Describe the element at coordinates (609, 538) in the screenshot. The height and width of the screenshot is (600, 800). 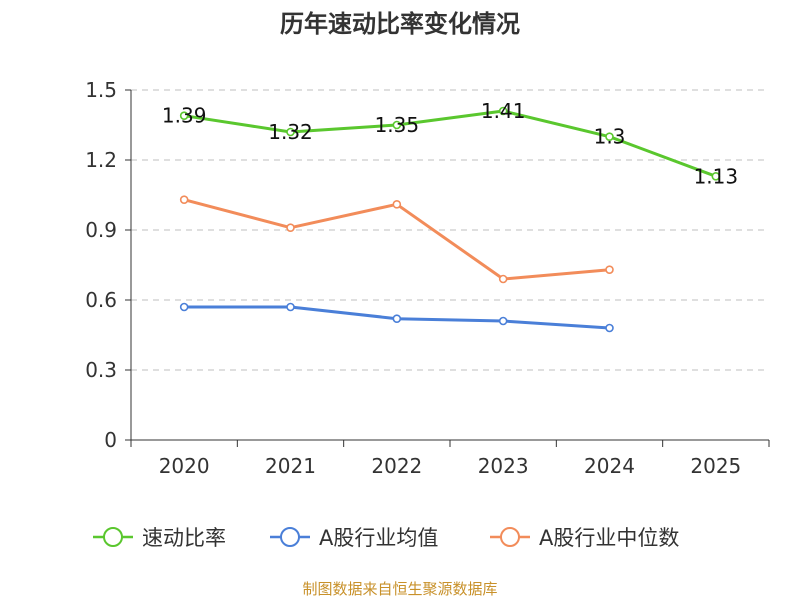
I see `legend-label: A股行业中位数` at that location.